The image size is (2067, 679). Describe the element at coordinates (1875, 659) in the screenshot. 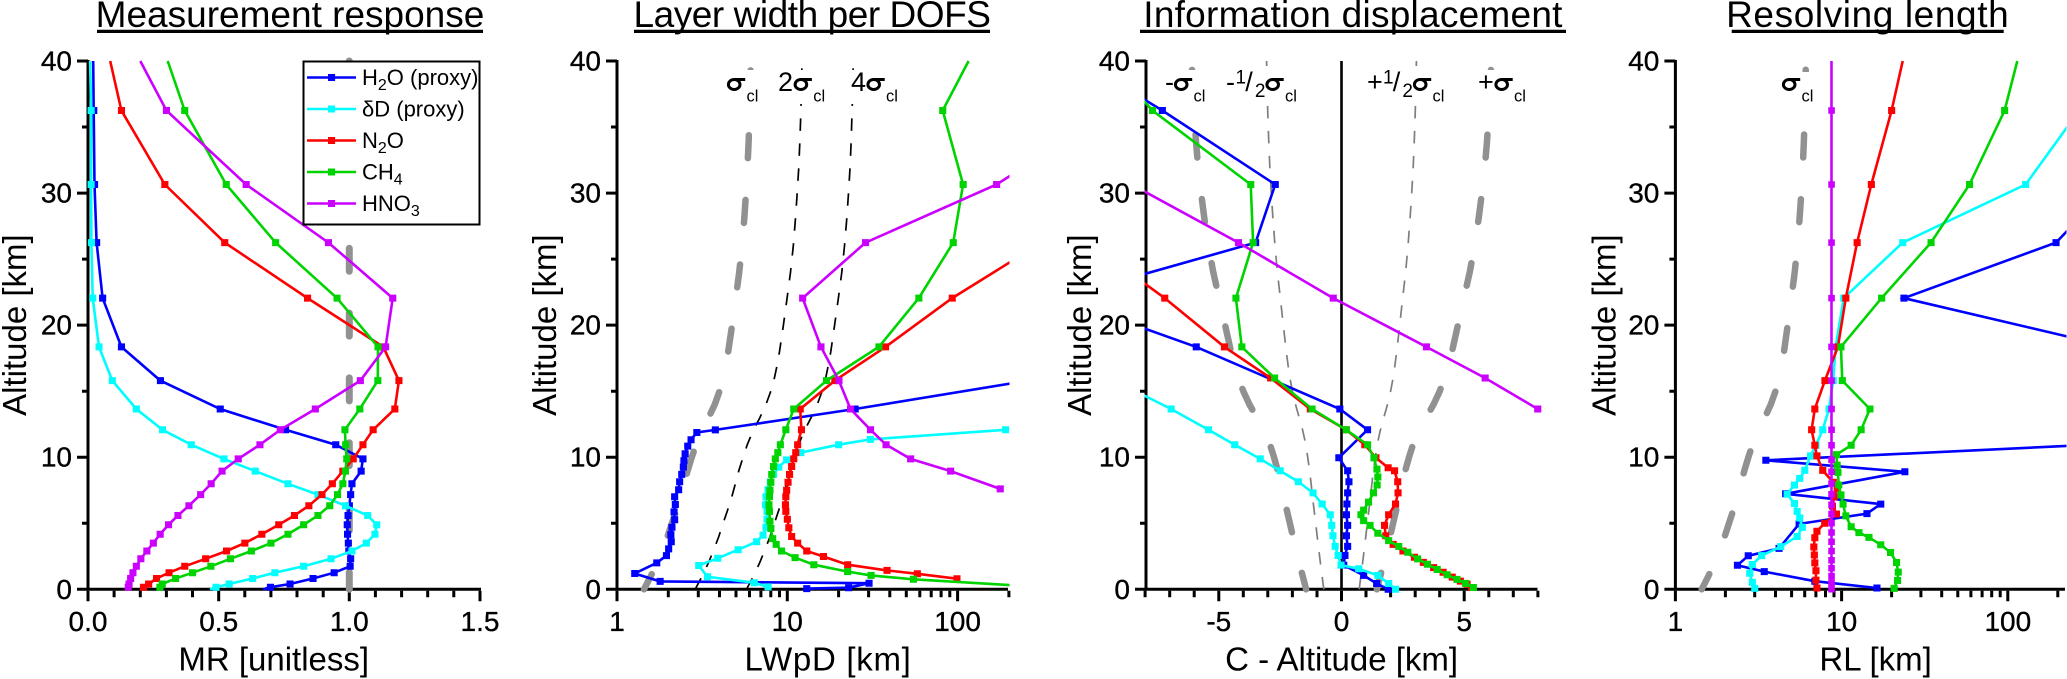

I see `svg-text: RL [km]` at that location.